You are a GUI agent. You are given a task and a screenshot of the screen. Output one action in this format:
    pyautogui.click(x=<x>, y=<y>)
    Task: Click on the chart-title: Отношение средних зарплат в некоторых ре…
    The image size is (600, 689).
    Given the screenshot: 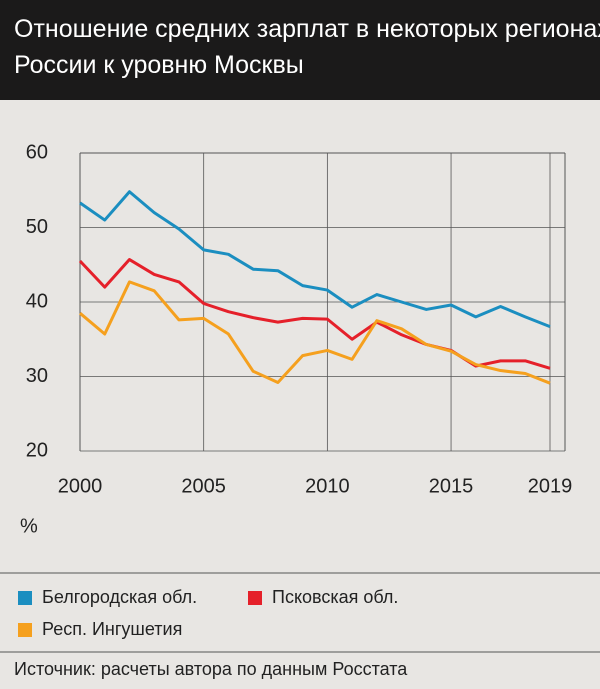 What is the action you would take?
    pyautogui.click(x=307, y=47)
    